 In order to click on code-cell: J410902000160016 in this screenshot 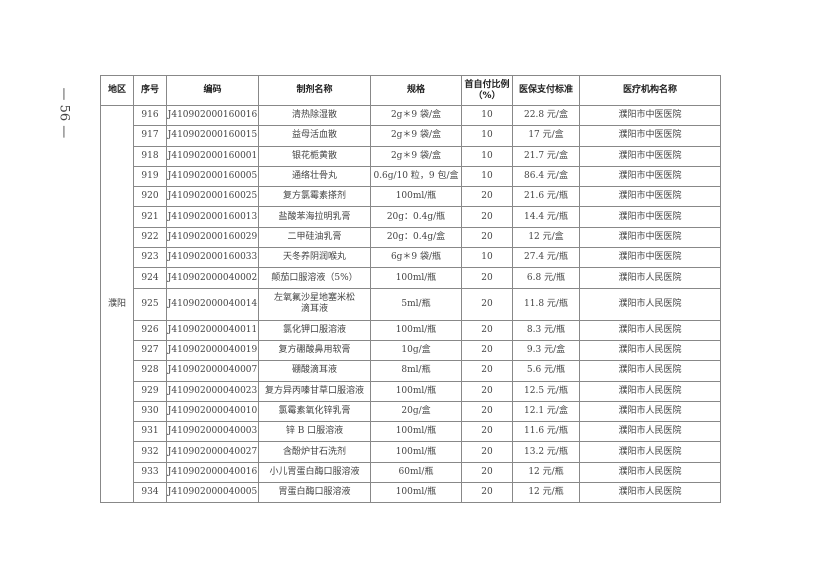, I will do `click(212, 115)`.